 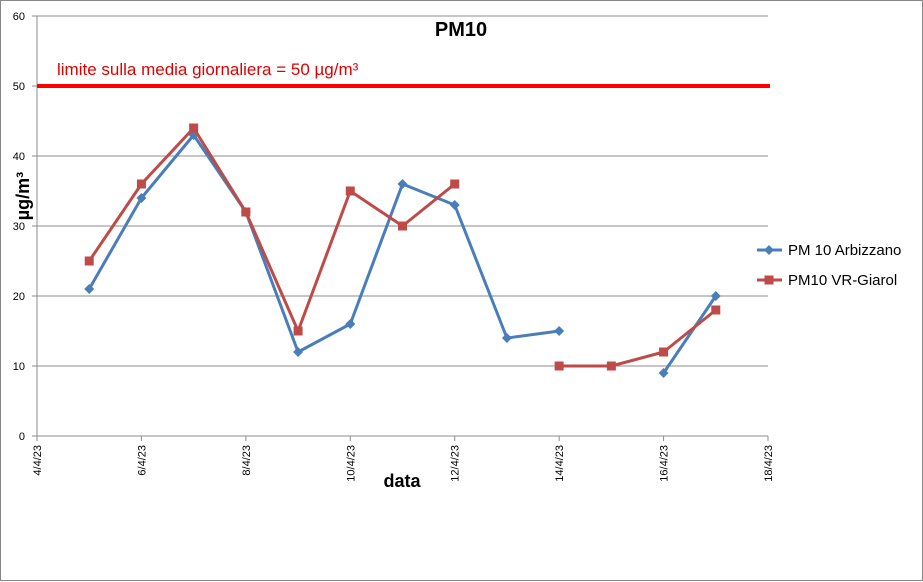 What do you see at coordinates (456, 463) in the screenshot?
I see `x-tick-label: 12/4/23` at bounding box center [456, 463].